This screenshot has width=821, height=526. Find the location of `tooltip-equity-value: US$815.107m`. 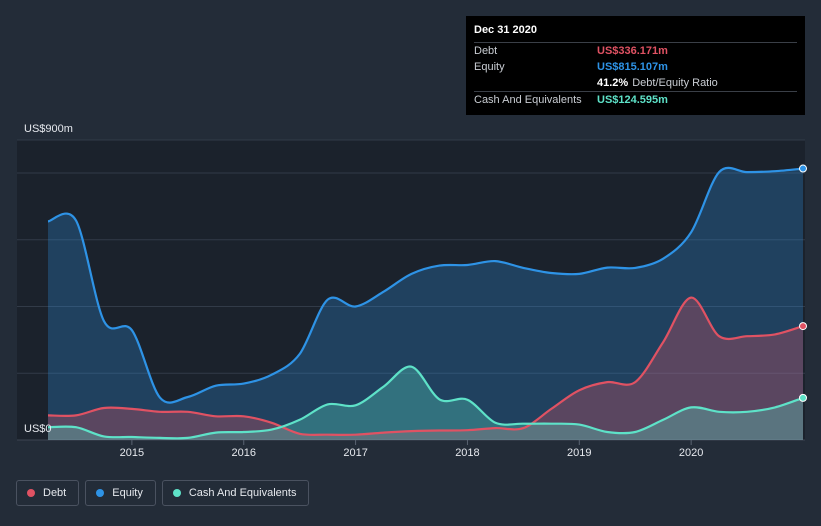

tooltip-equity-value: US$815.107m is located at coordinates (632, 67).